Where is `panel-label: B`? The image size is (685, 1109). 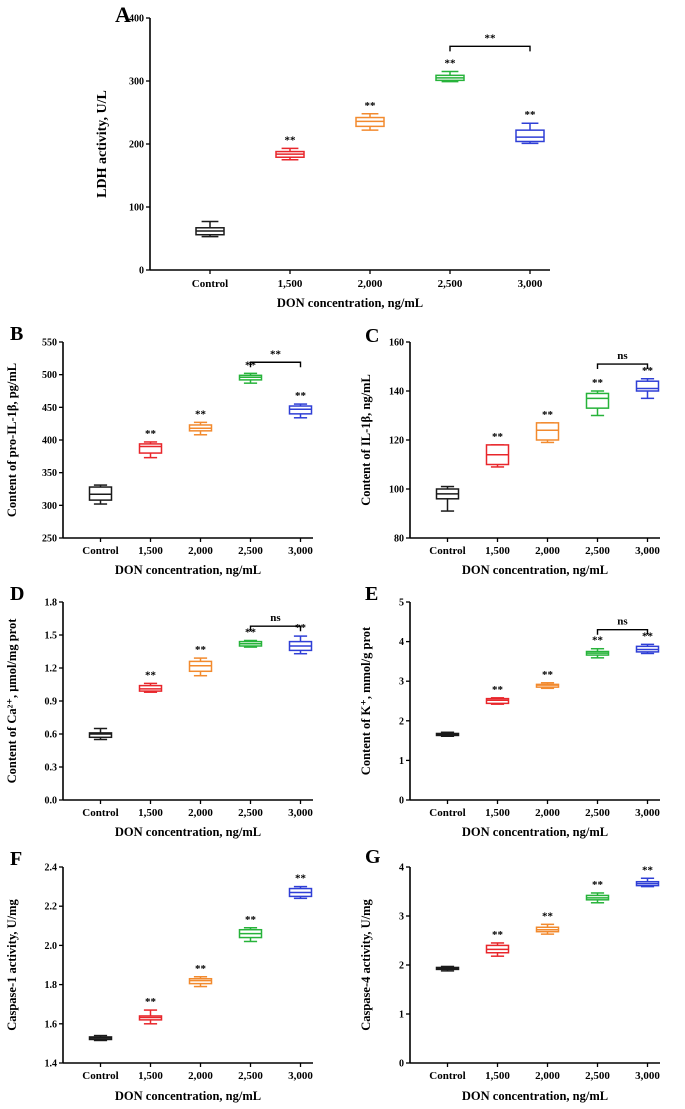
panel-label: B is located at coordinates (16, 334).